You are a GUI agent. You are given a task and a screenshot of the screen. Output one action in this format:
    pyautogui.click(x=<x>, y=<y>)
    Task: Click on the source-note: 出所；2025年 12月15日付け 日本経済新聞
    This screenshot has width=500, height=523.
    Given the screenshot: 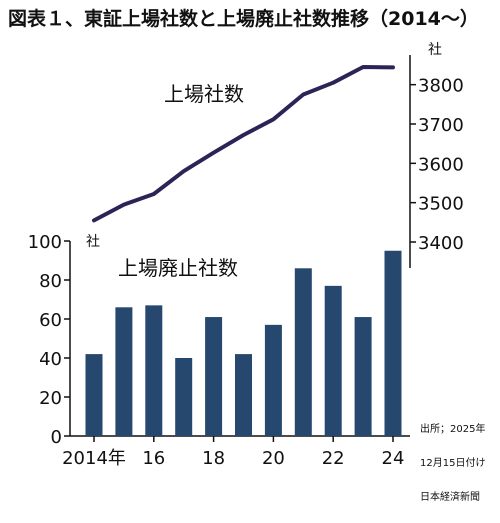 What is the action you would take?
    pyautogui.click(x=452, y=463)
    